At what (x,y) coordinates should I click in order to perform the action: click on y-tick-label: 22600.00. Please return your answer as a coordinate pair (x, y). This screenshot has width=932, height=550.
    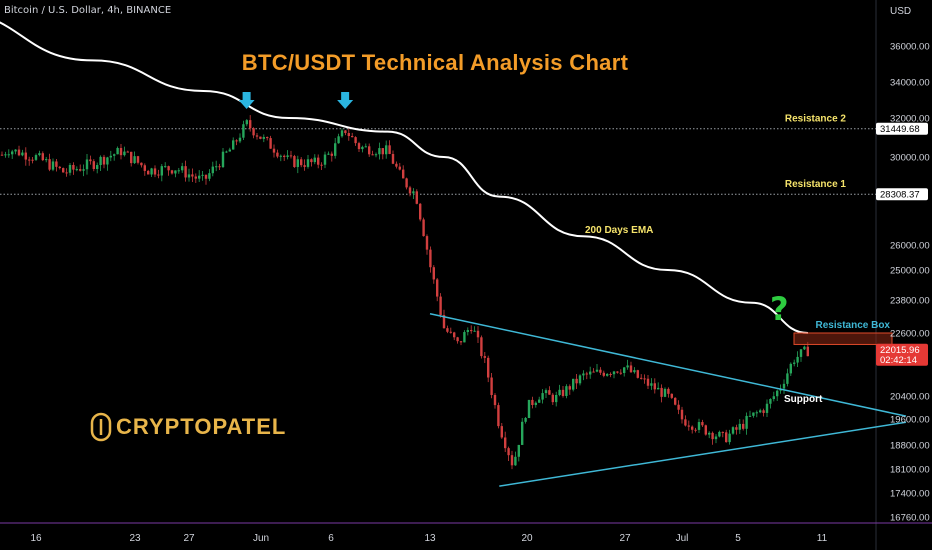
    Looking at the image, I should click on (910, 334).